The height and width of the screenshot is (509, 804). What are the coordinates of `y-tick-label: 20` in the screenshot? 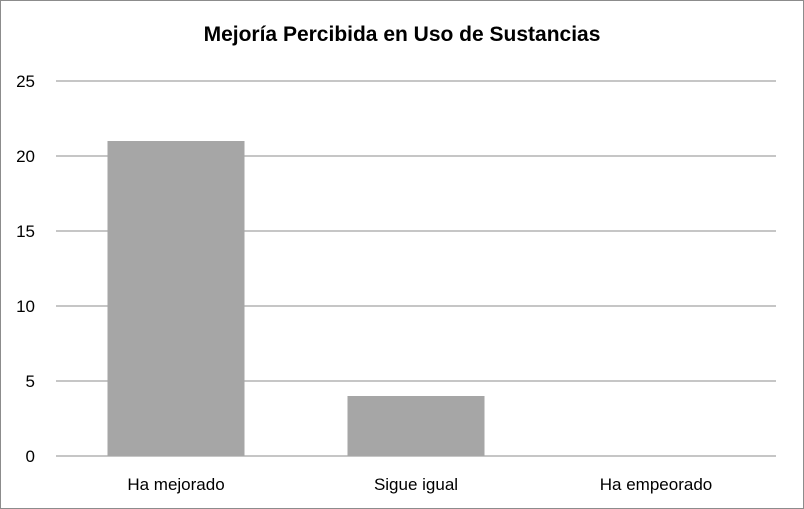 It's located at (25, 156).